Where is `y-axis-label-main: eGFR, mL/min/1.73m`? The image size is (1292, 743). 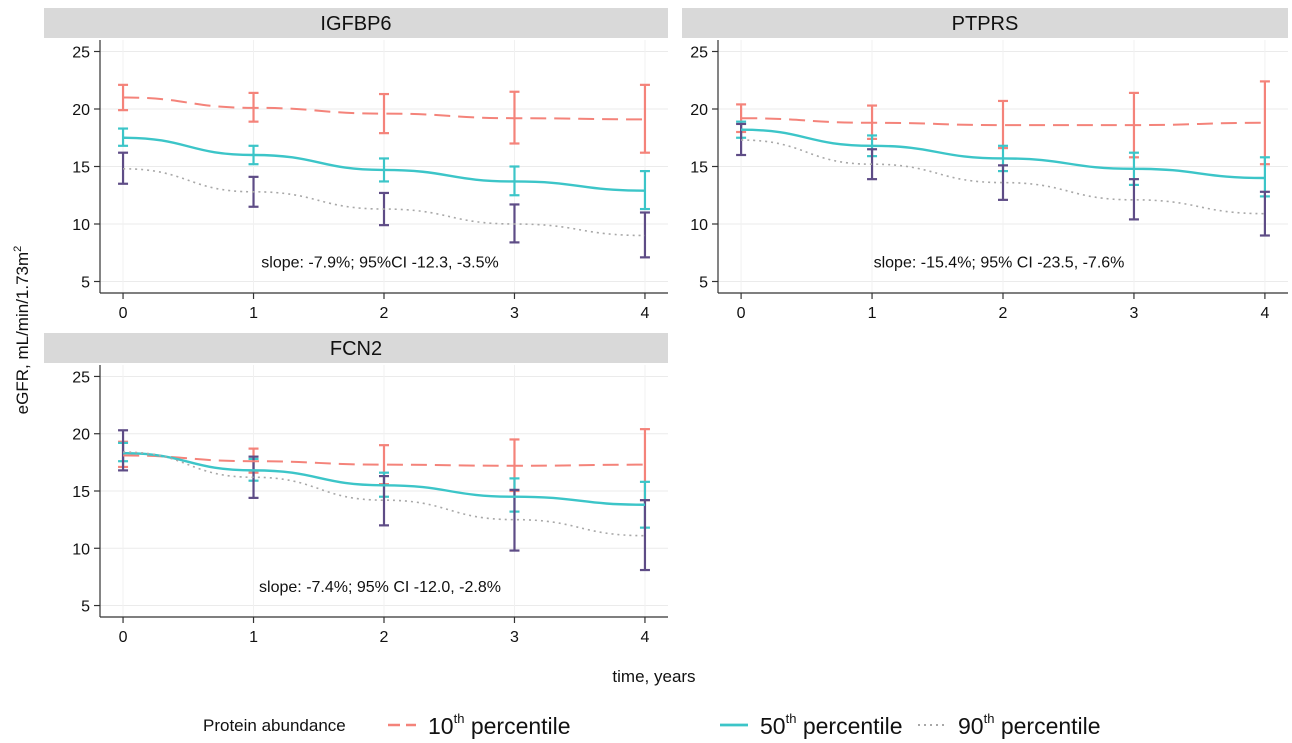
y-axis-label-main: eGFR, mL/min/1.73m is located at coordinates (22, 333).